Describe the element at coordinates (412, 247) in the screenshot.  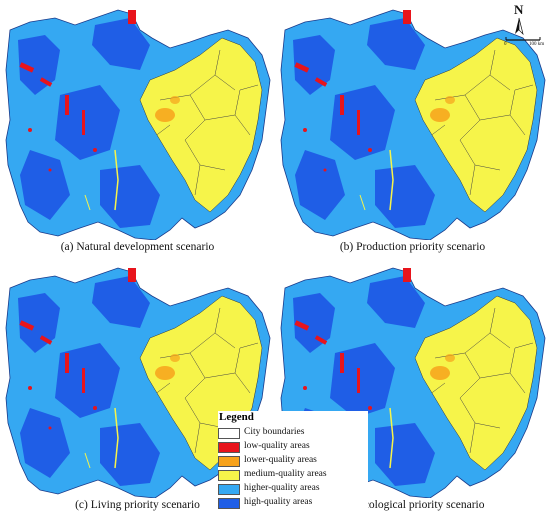
I see `caption-b: (b) Production priority scenario` at that location.